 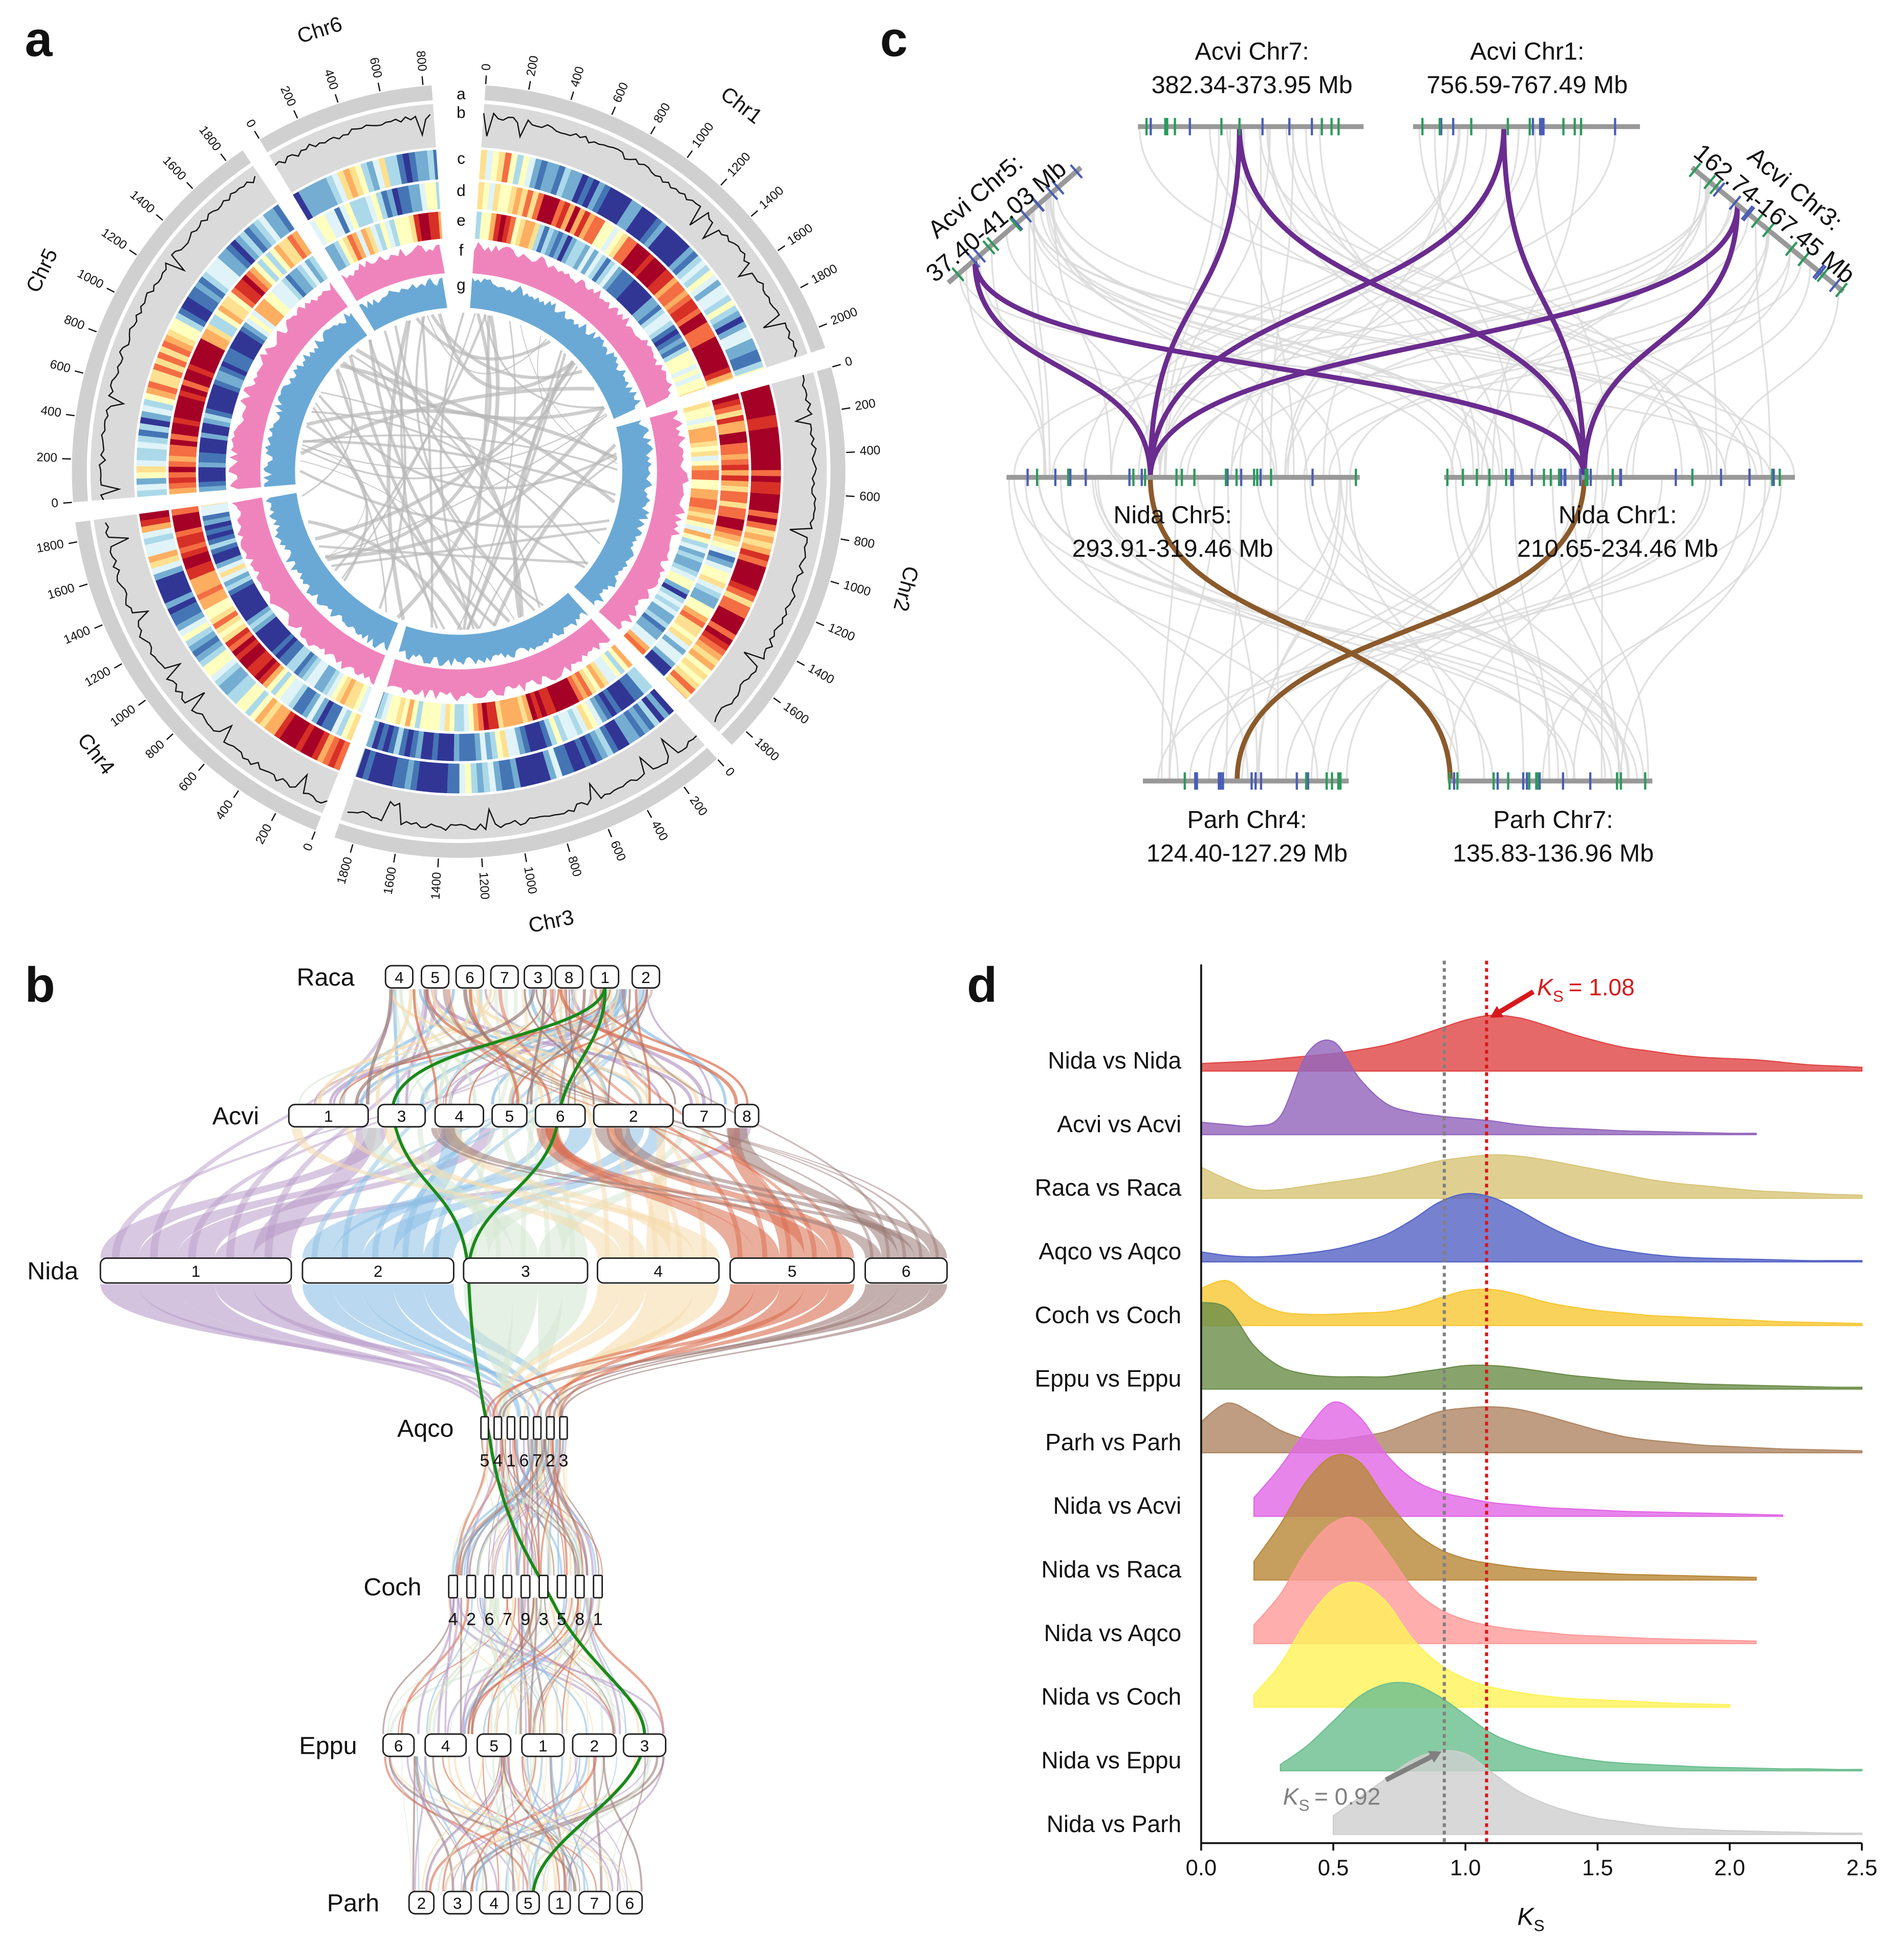 I want to click on chromosome-number: 1, so click(x=560, y=1903).